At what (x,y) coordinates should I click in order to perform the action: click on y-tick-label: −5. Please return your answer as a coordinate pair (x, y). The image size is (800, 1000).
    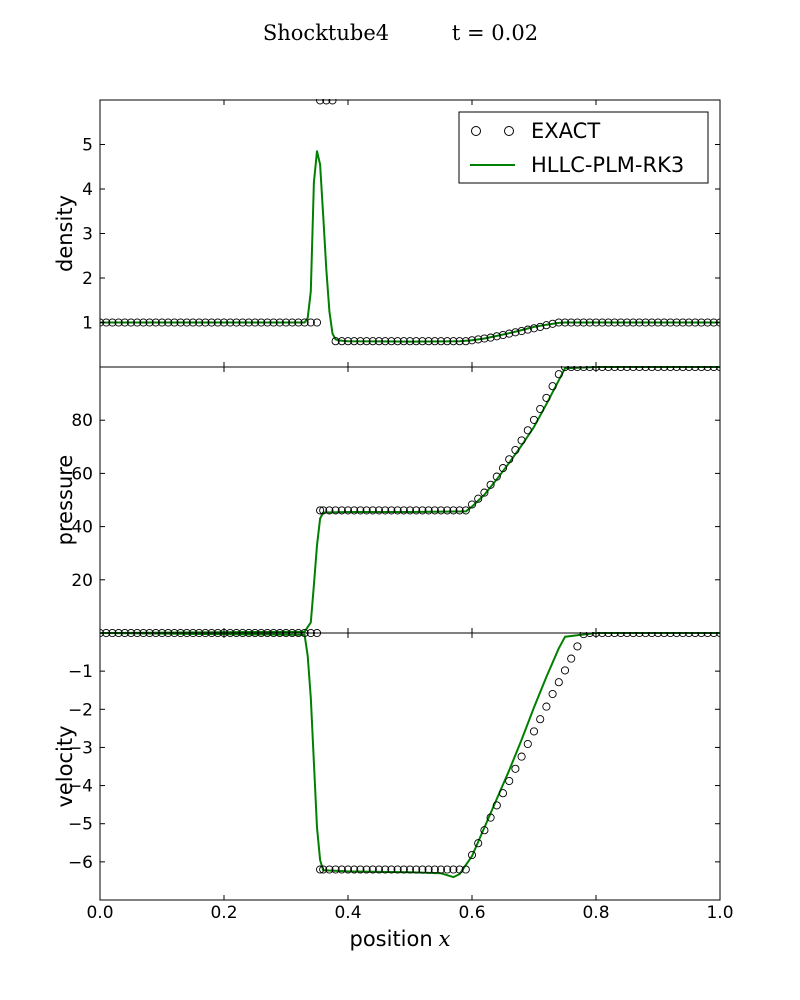
    Looking at the image, I should click on (80, 825).